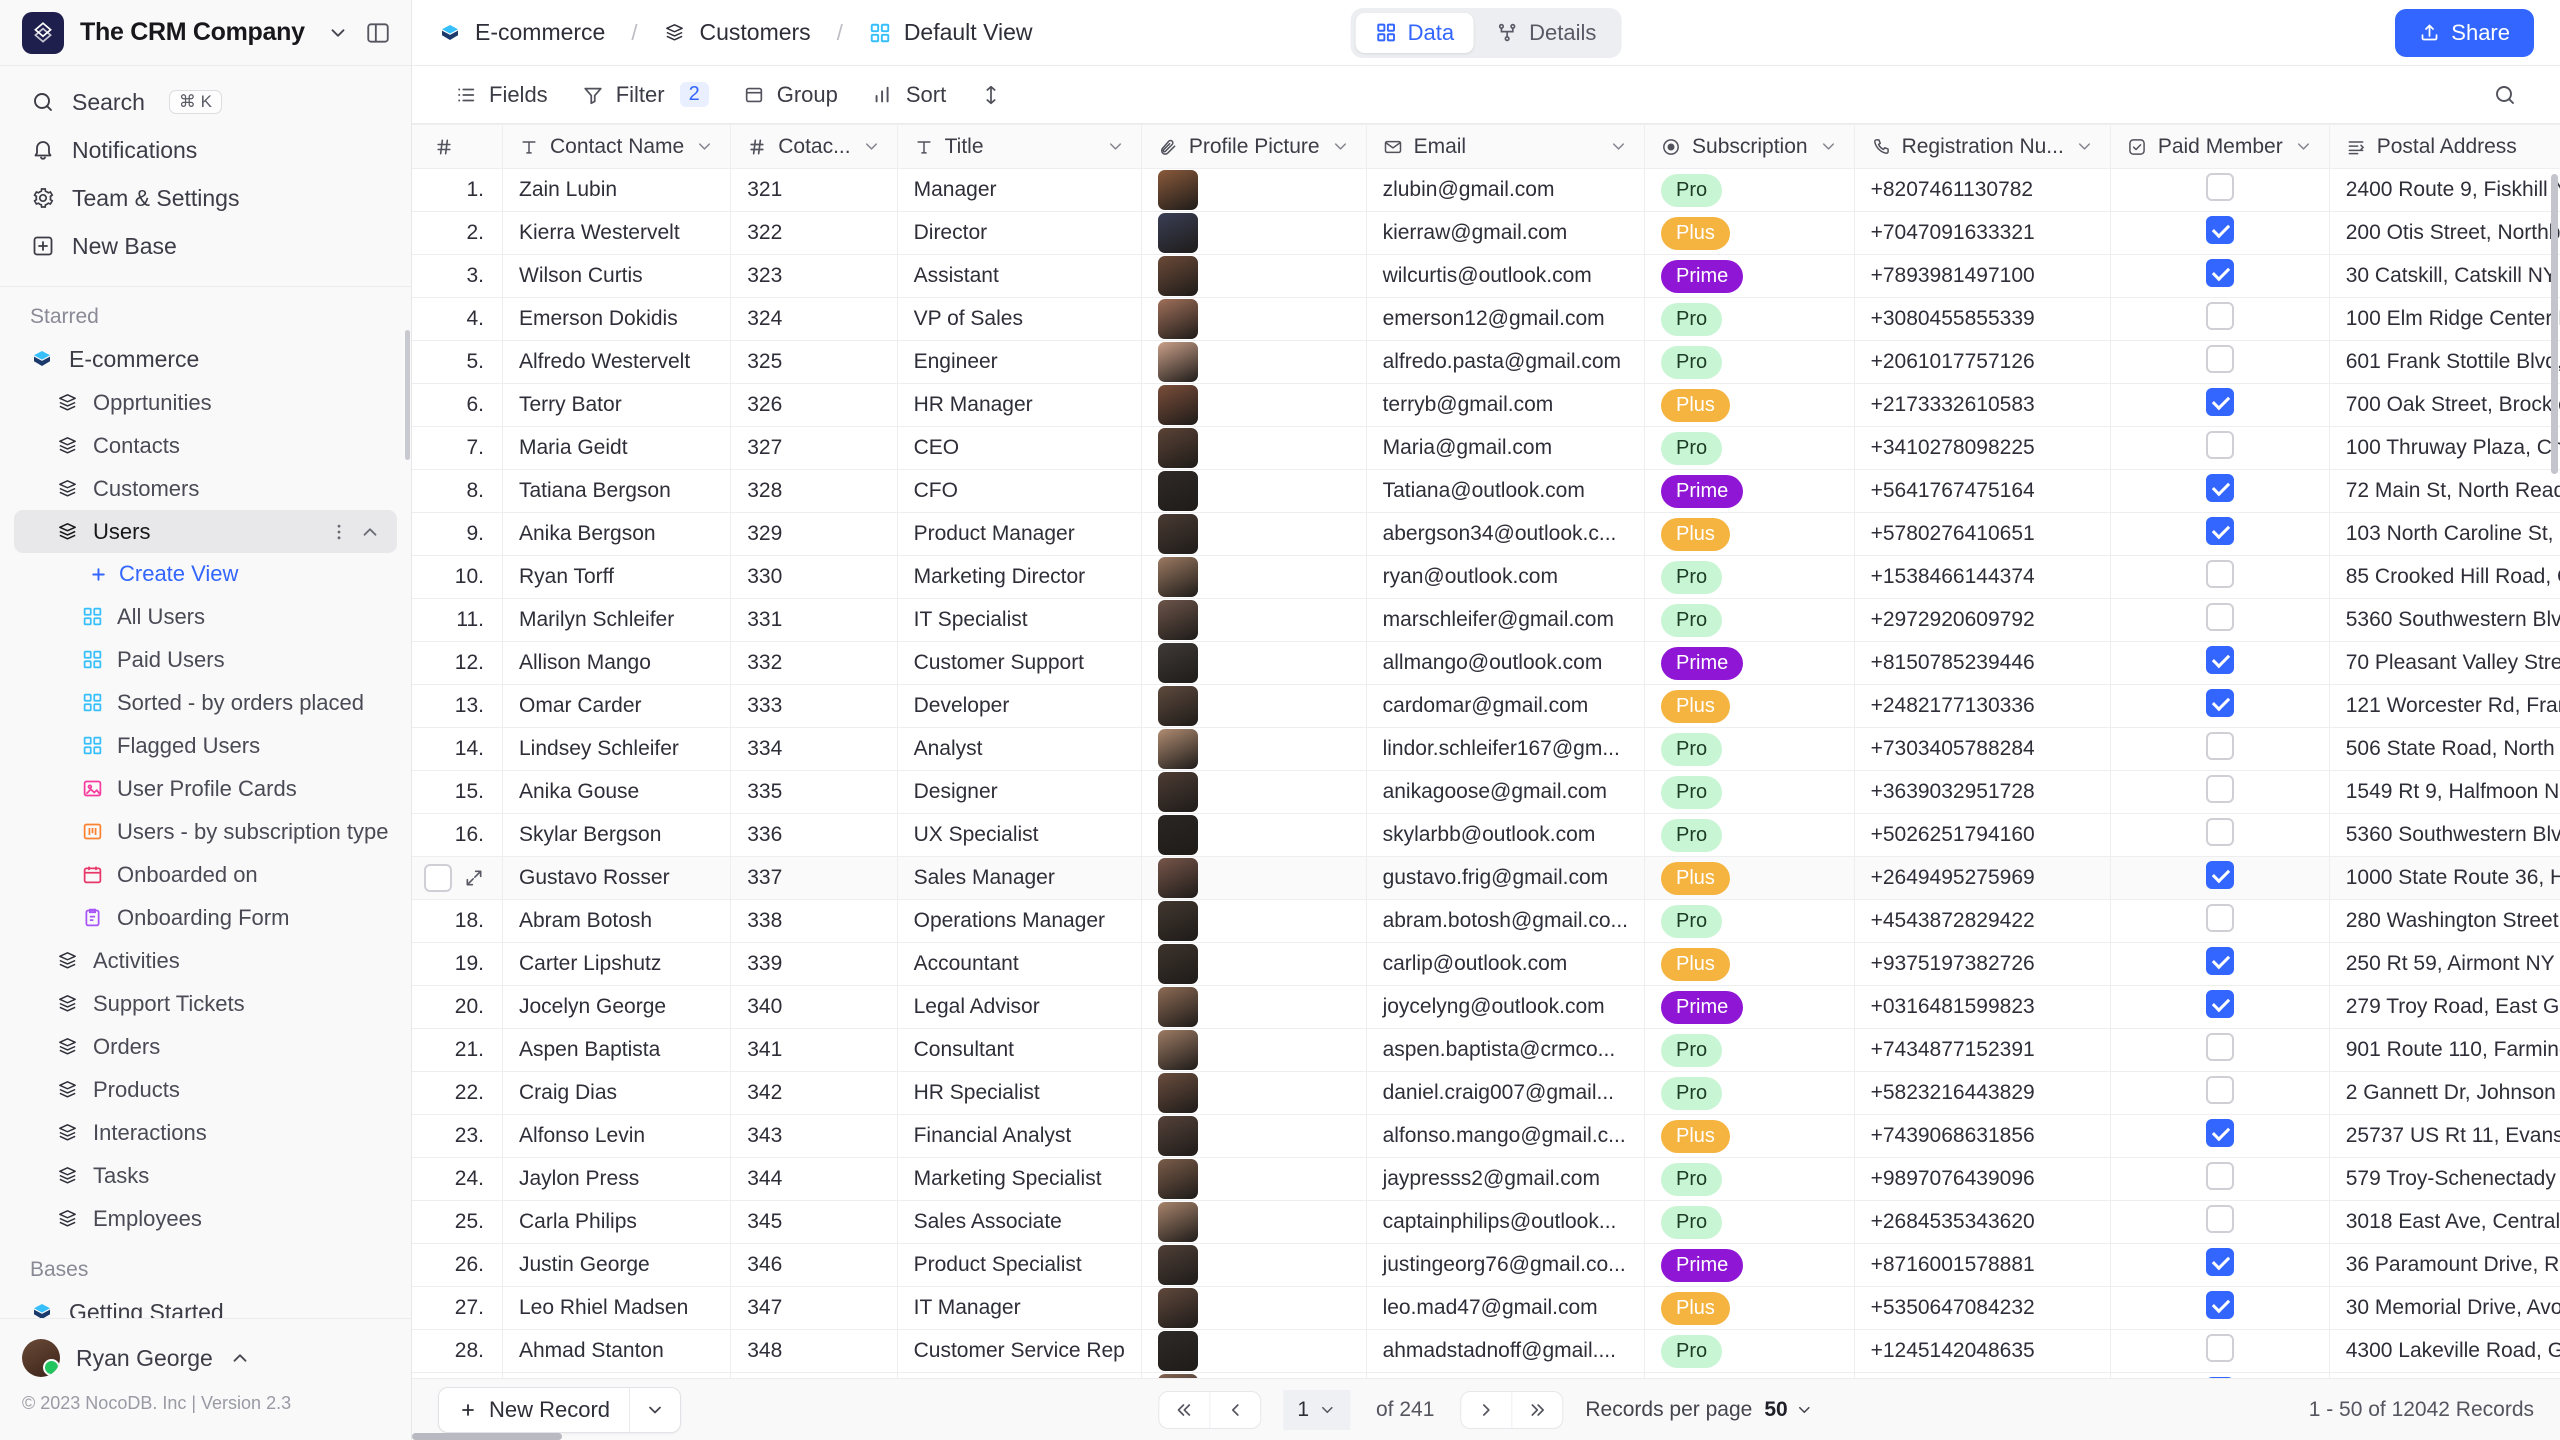 Image resolution: width=2560 pixels, height=1440 pixels. I want to click on cell-registration-number: +8716001578881, so click(1982, 1265).